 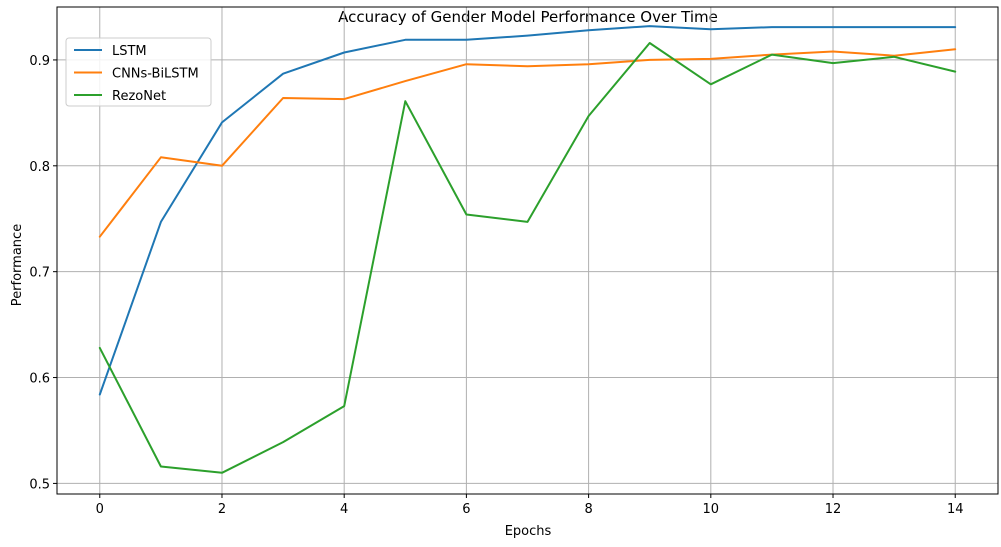 What do you see at coordinates (39, 273) in the screenshot?
I see `y-tick-label: 0.7` at bounding box center [39, 273].